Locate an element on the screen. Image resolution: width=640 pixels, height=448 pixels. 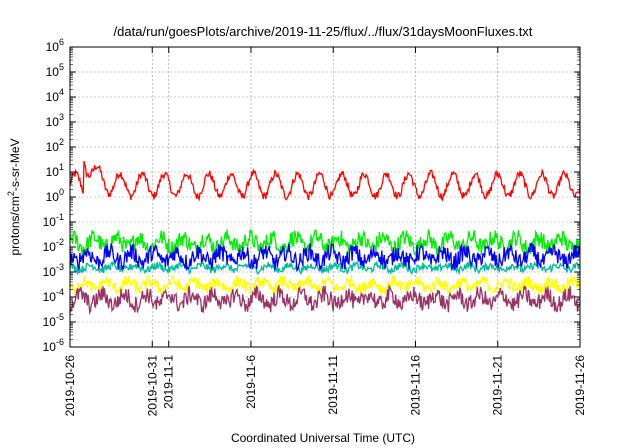
x-tick-label: 2019-11-26 is located at coordinates (580, 385).